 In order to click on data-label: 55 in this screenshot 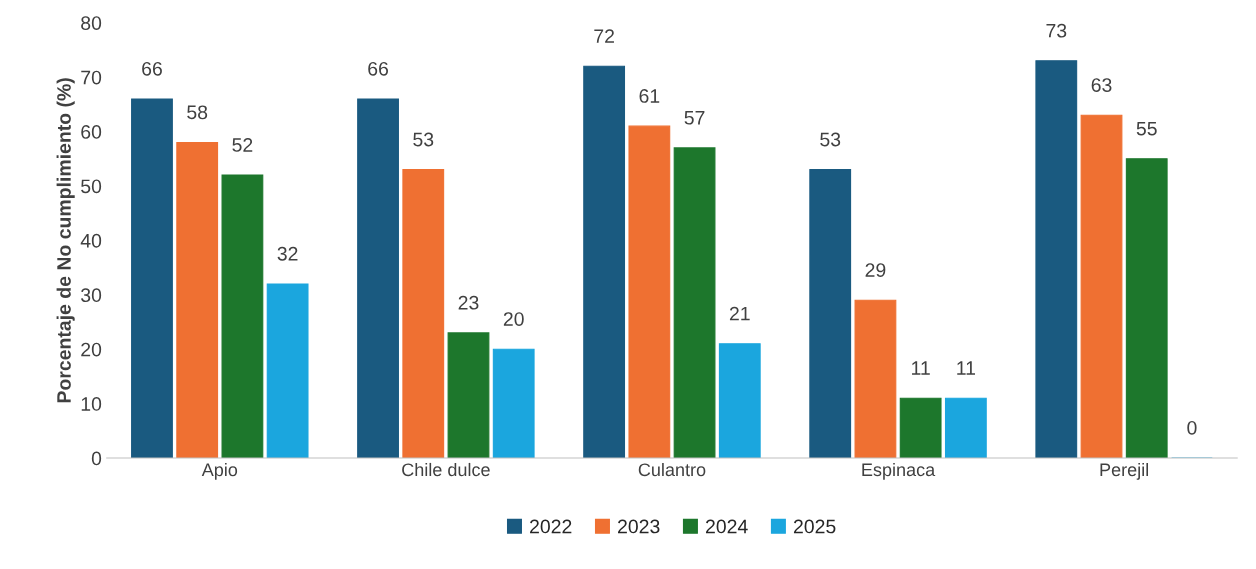, I will do `click(1146, 128)`.